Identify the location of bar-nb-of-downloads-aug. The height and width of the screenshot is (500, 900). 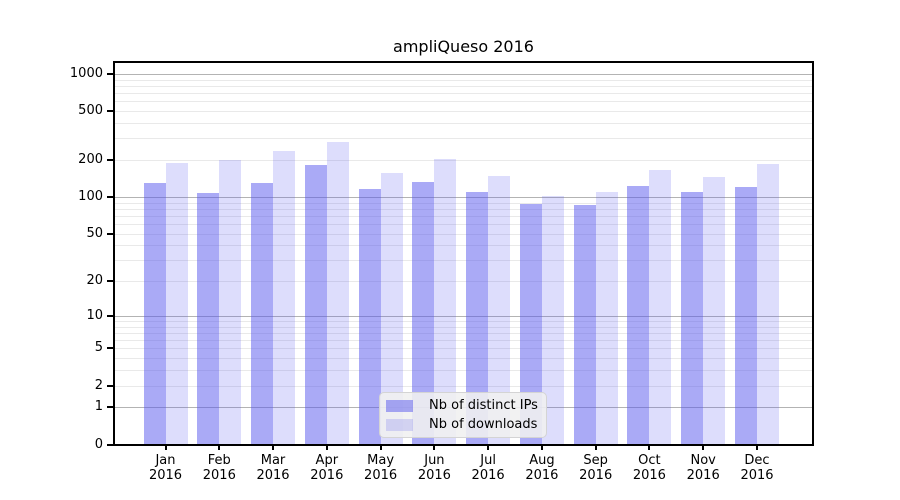
(552, 320).